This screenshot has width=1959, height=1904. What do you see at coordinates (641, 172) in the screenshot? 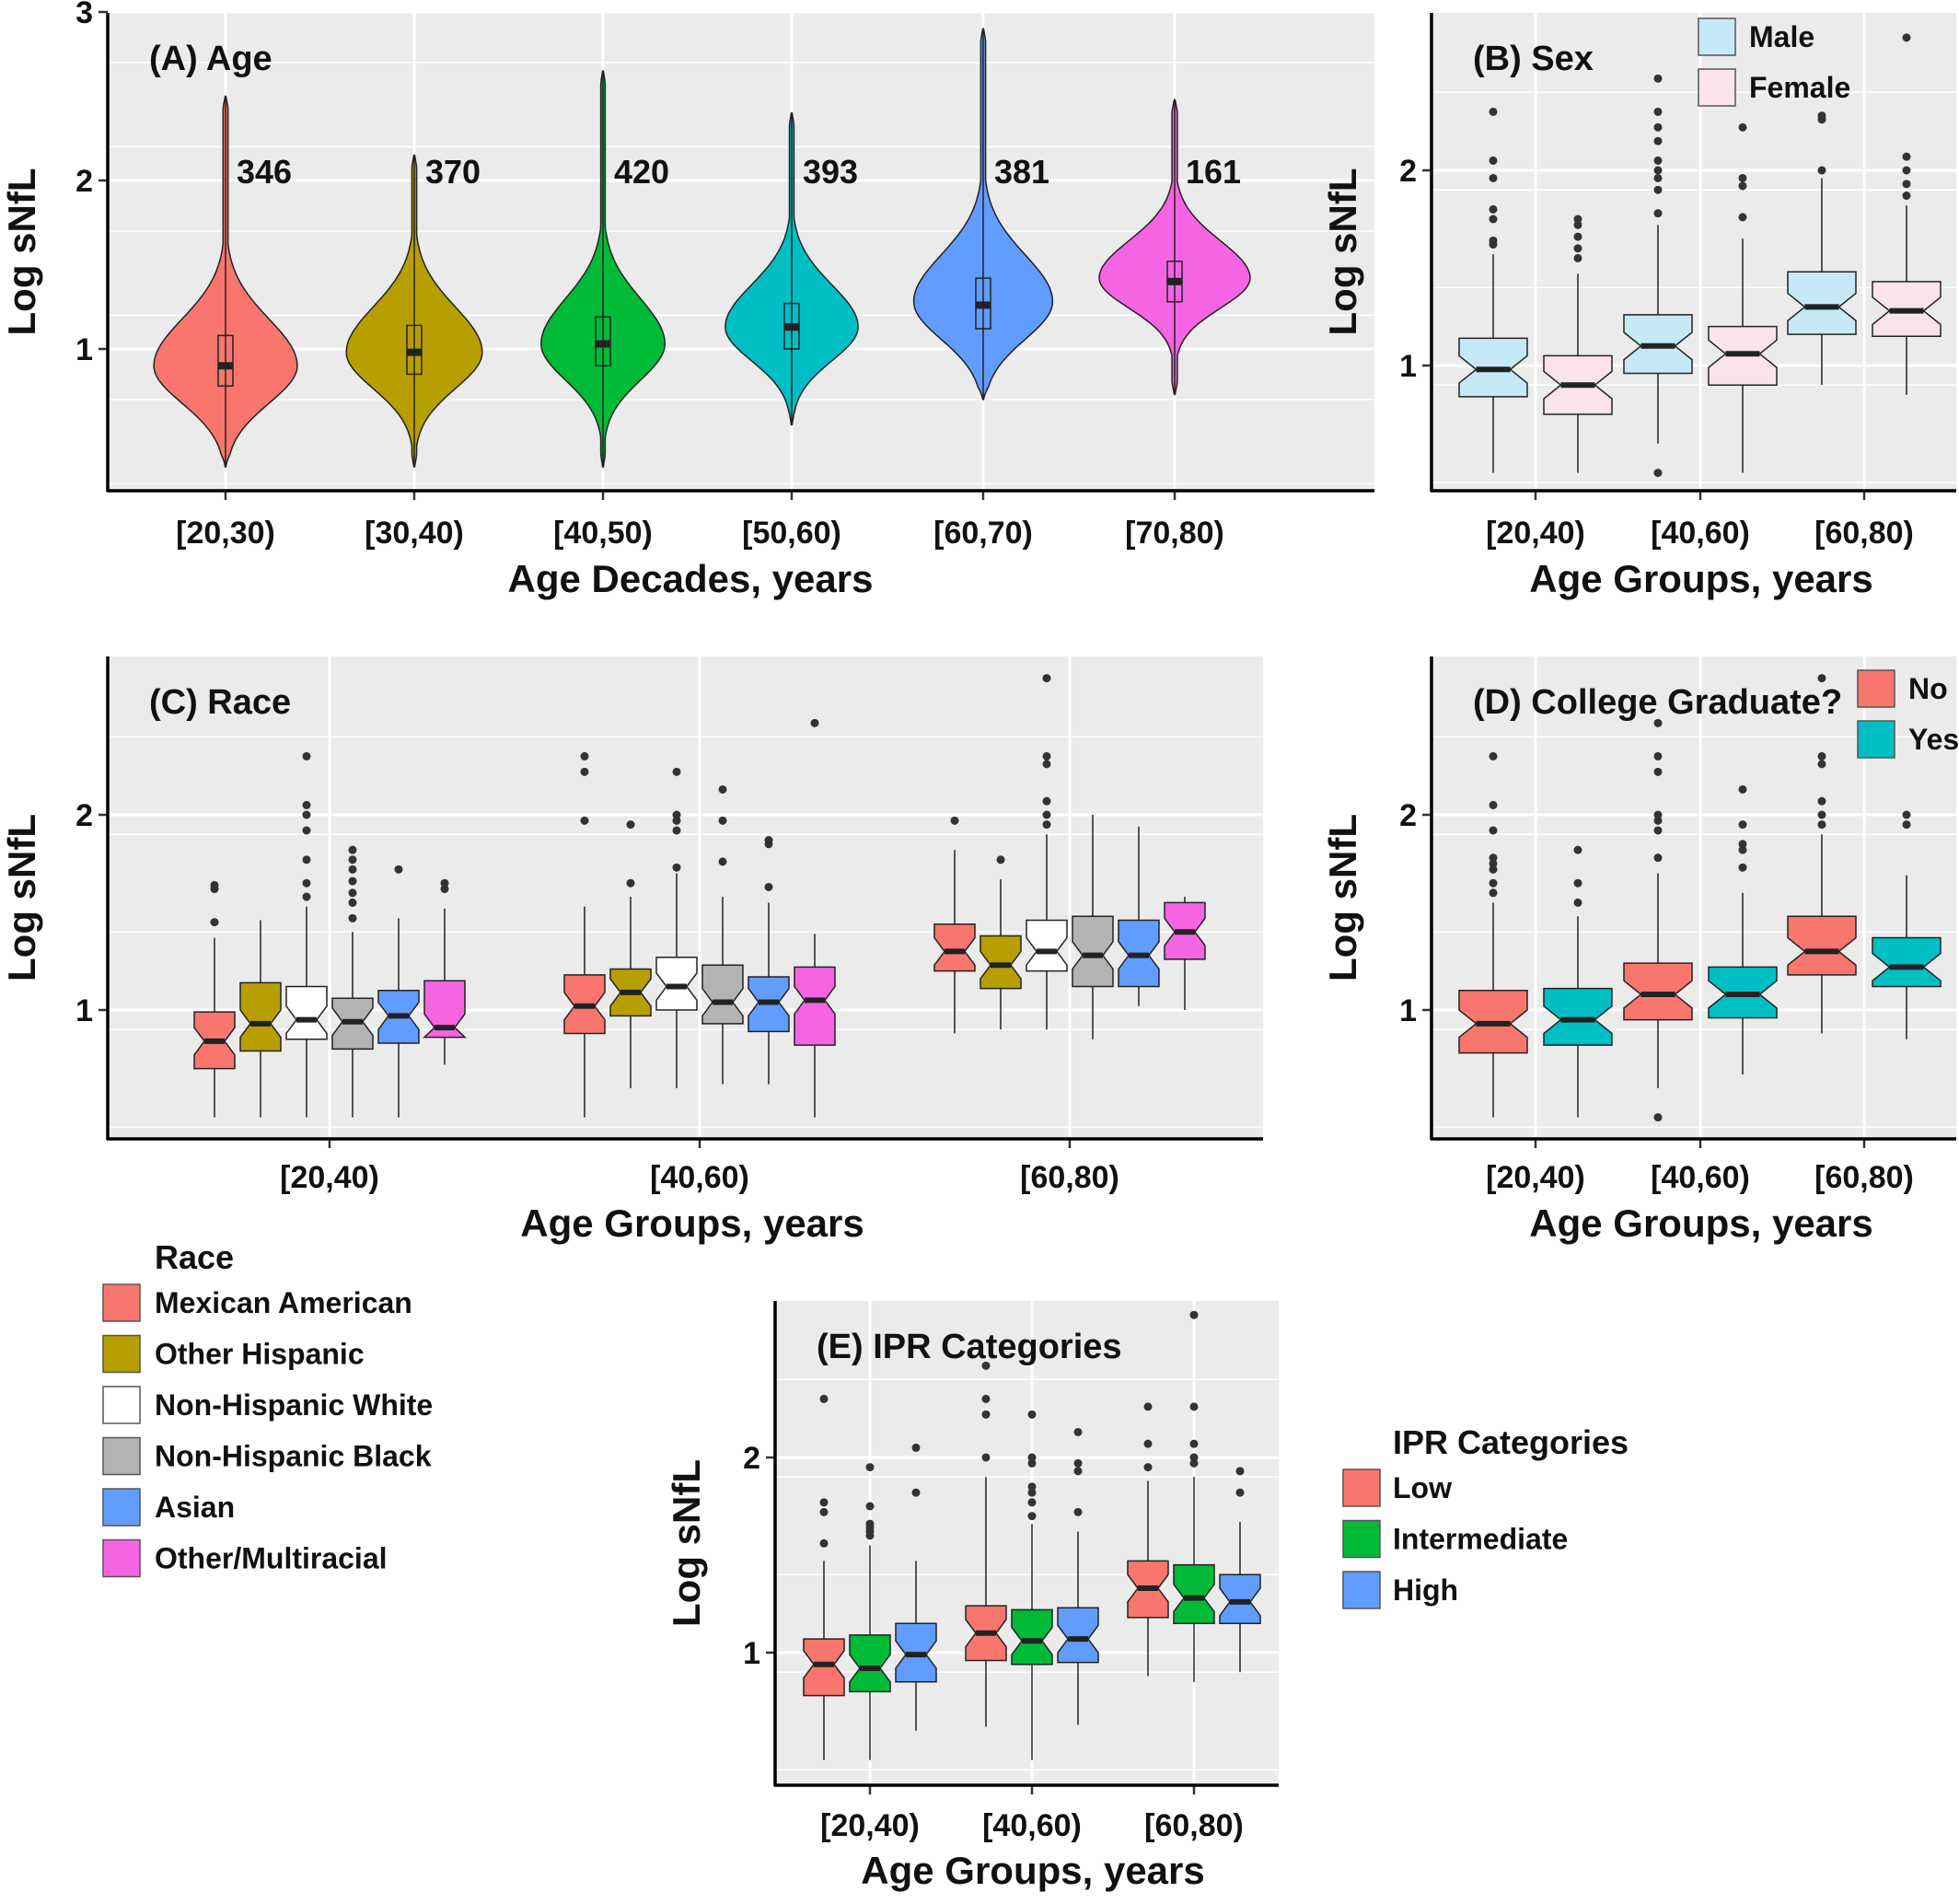
I see `count-label: 420` at bounding box center [641, 172].